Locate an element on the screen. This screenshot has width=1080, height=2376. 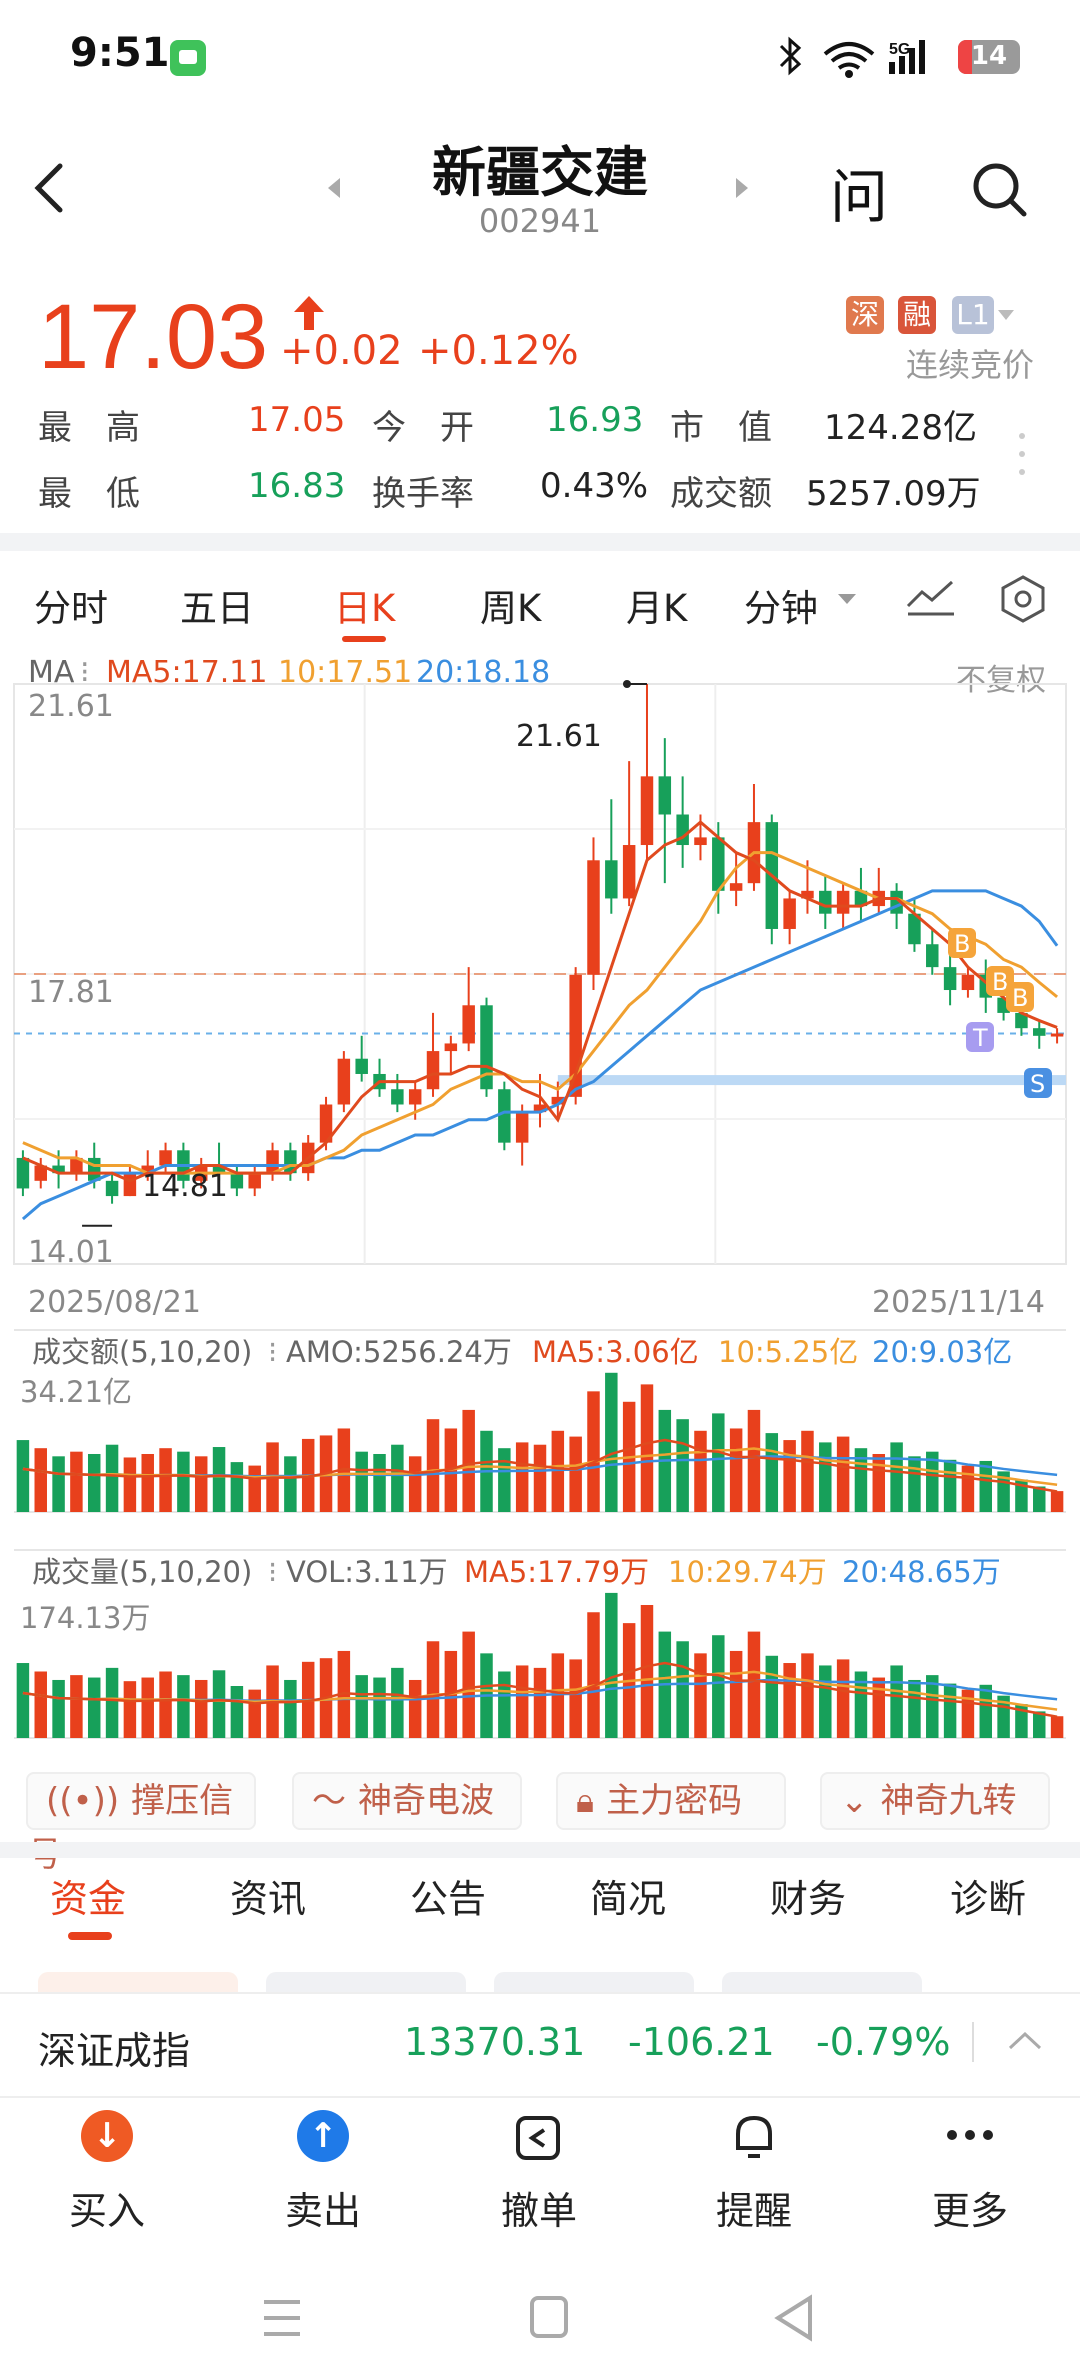
adjust-type: 不复权 is located at coordinates (1001, 680).